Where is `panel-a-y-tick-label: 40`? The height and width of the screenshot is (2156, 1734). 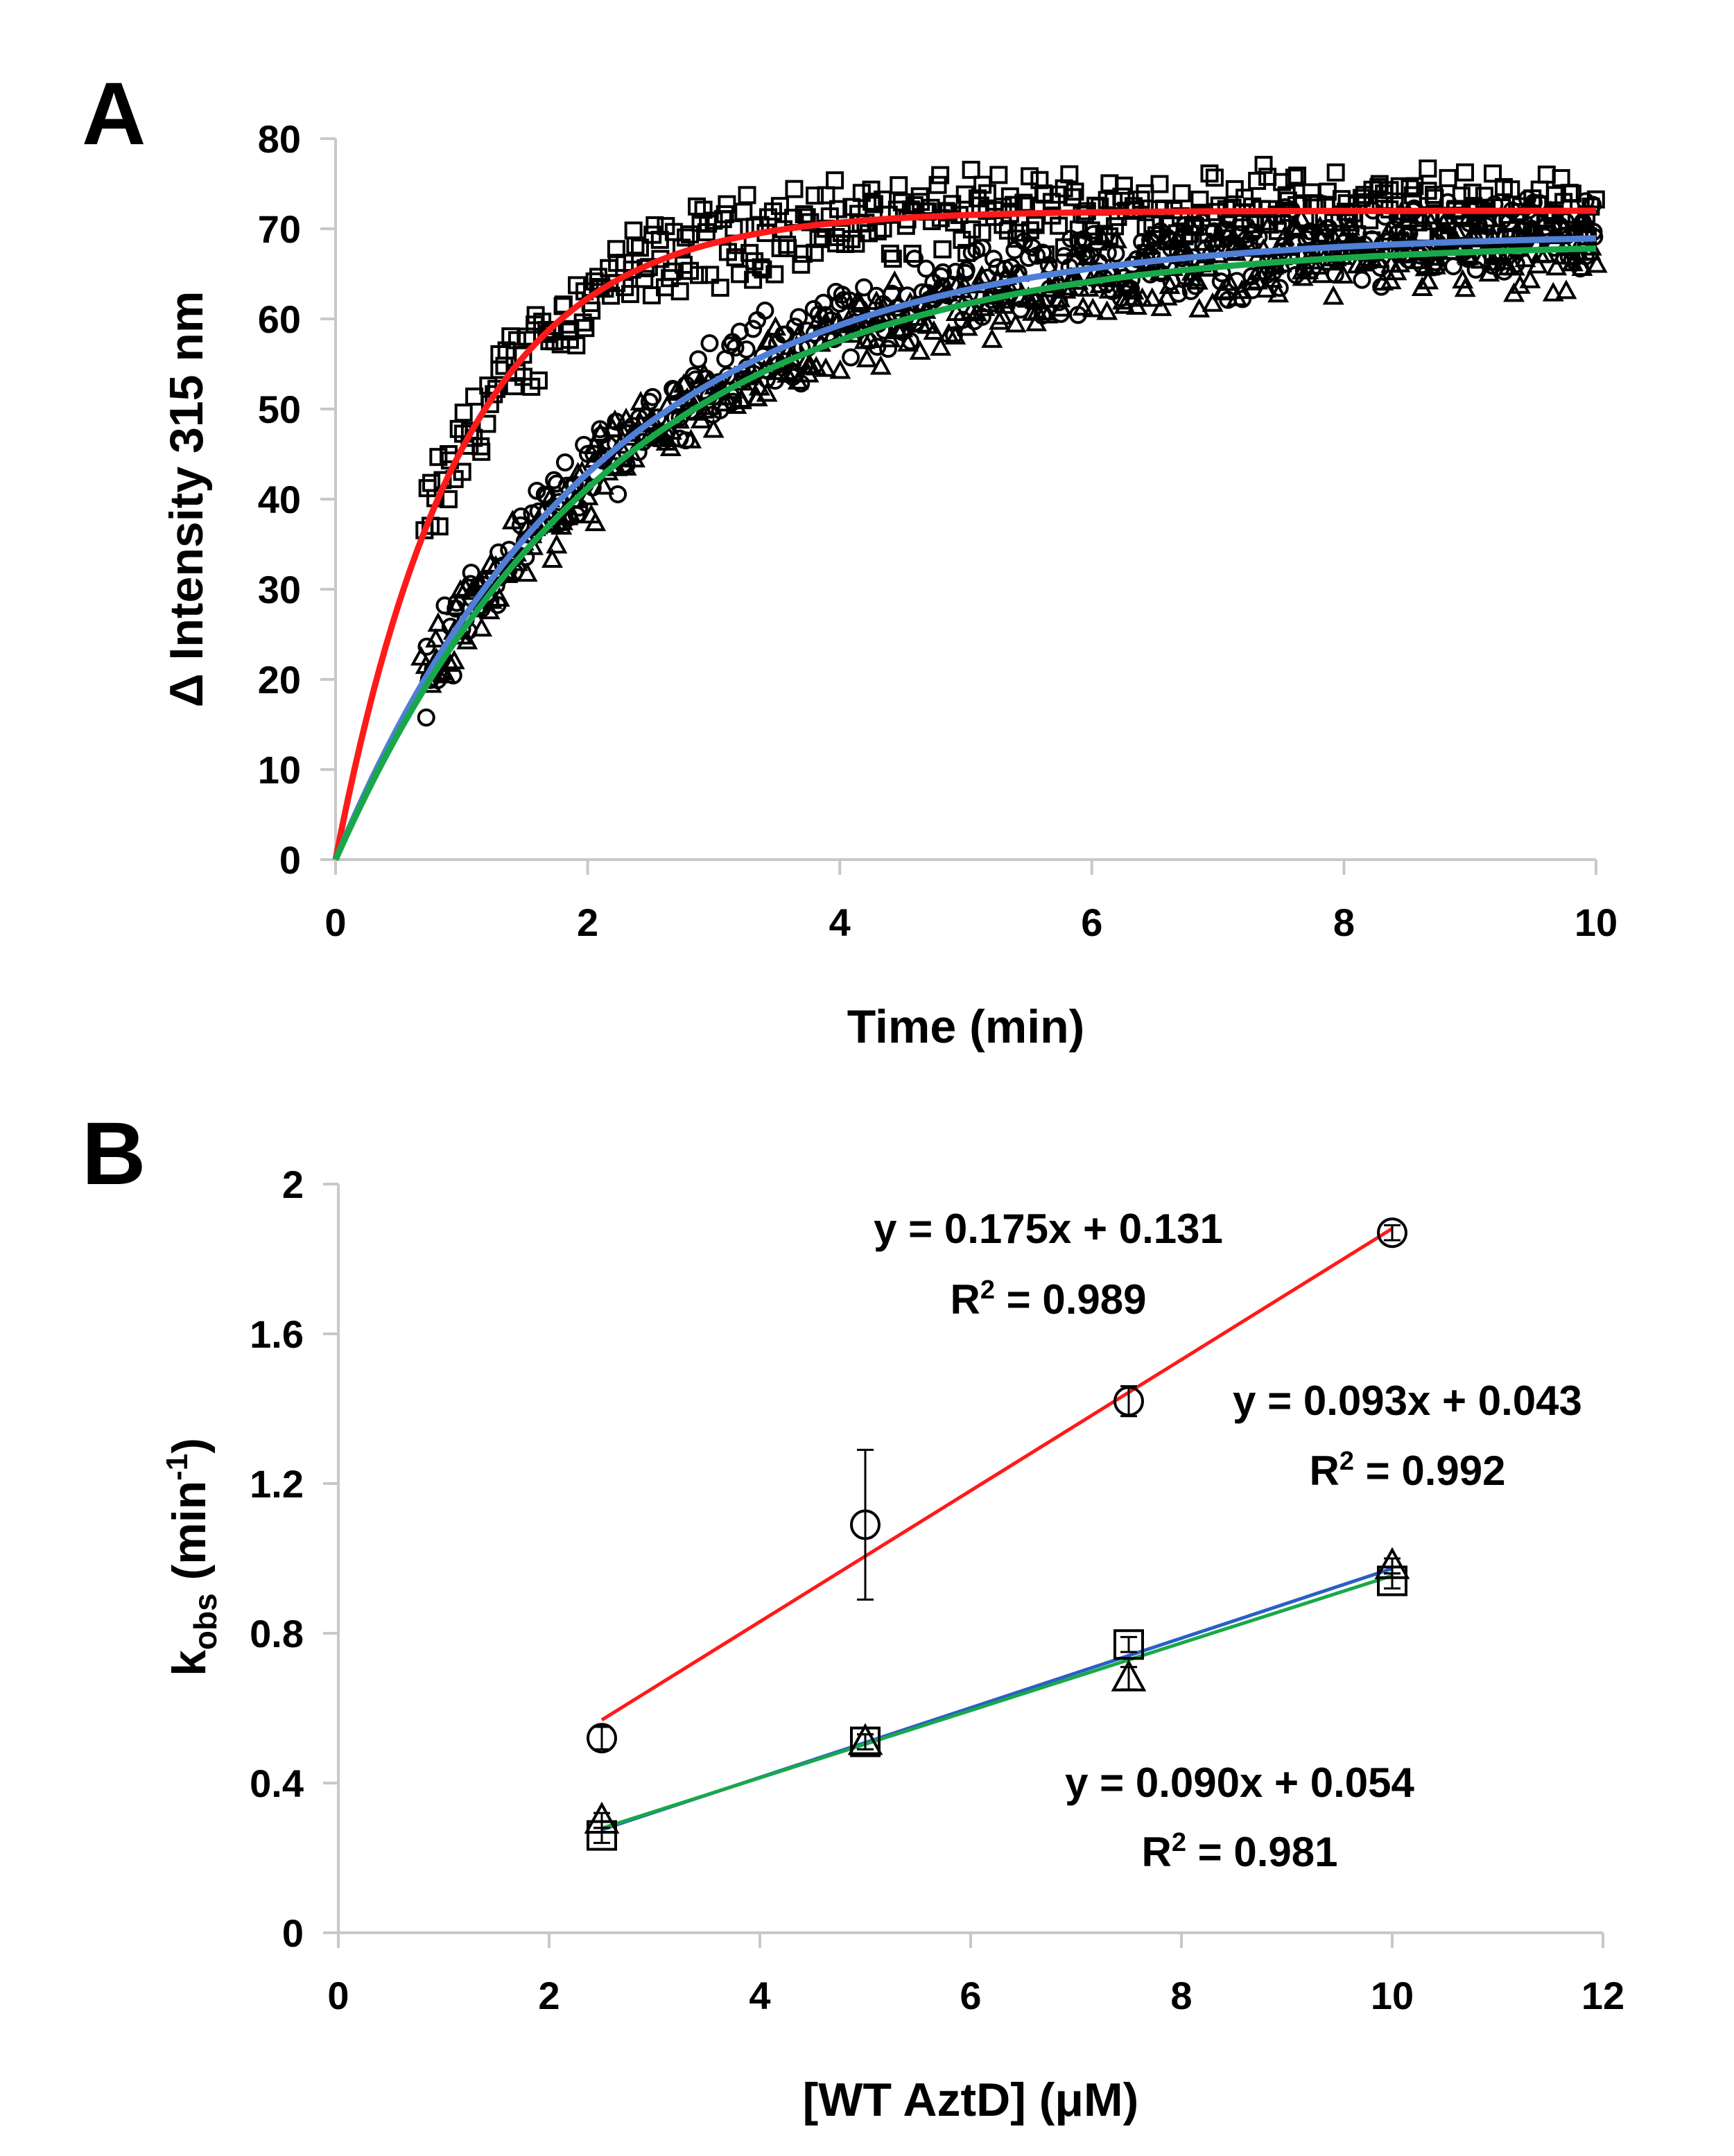 panel-a-y-tick-label: 40 is located at coordinates (279, 500).